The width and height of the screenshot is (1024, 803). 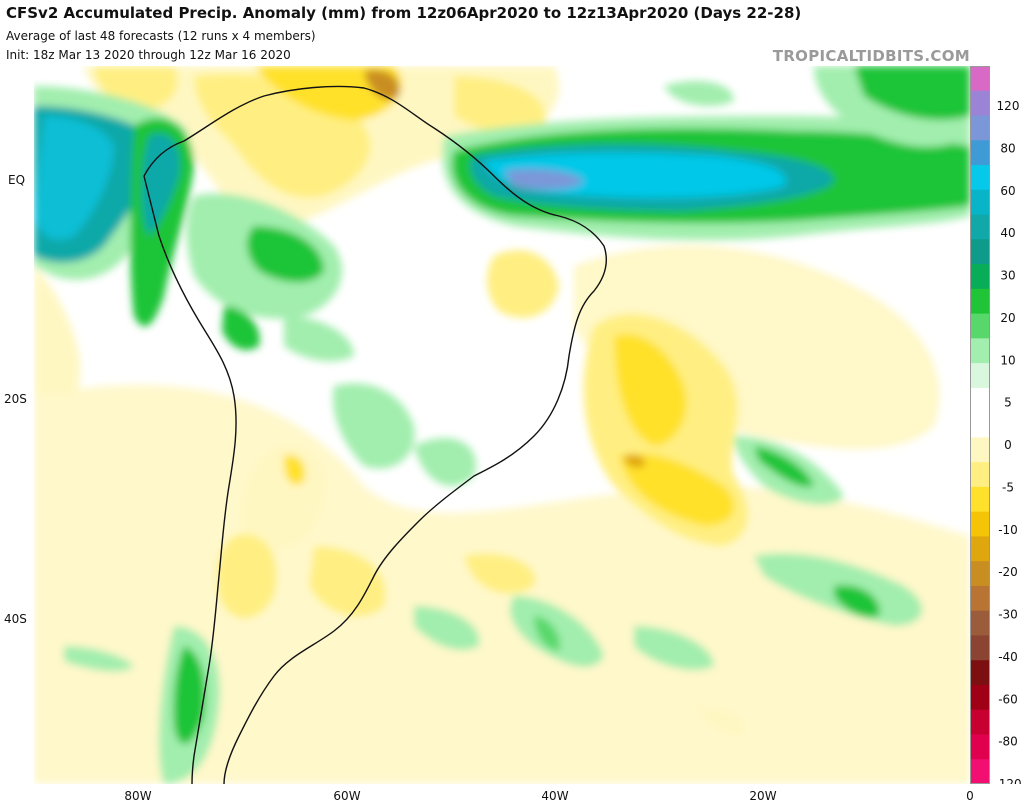 I want to click on legend-label: 40, so click(x=1007, y=233).